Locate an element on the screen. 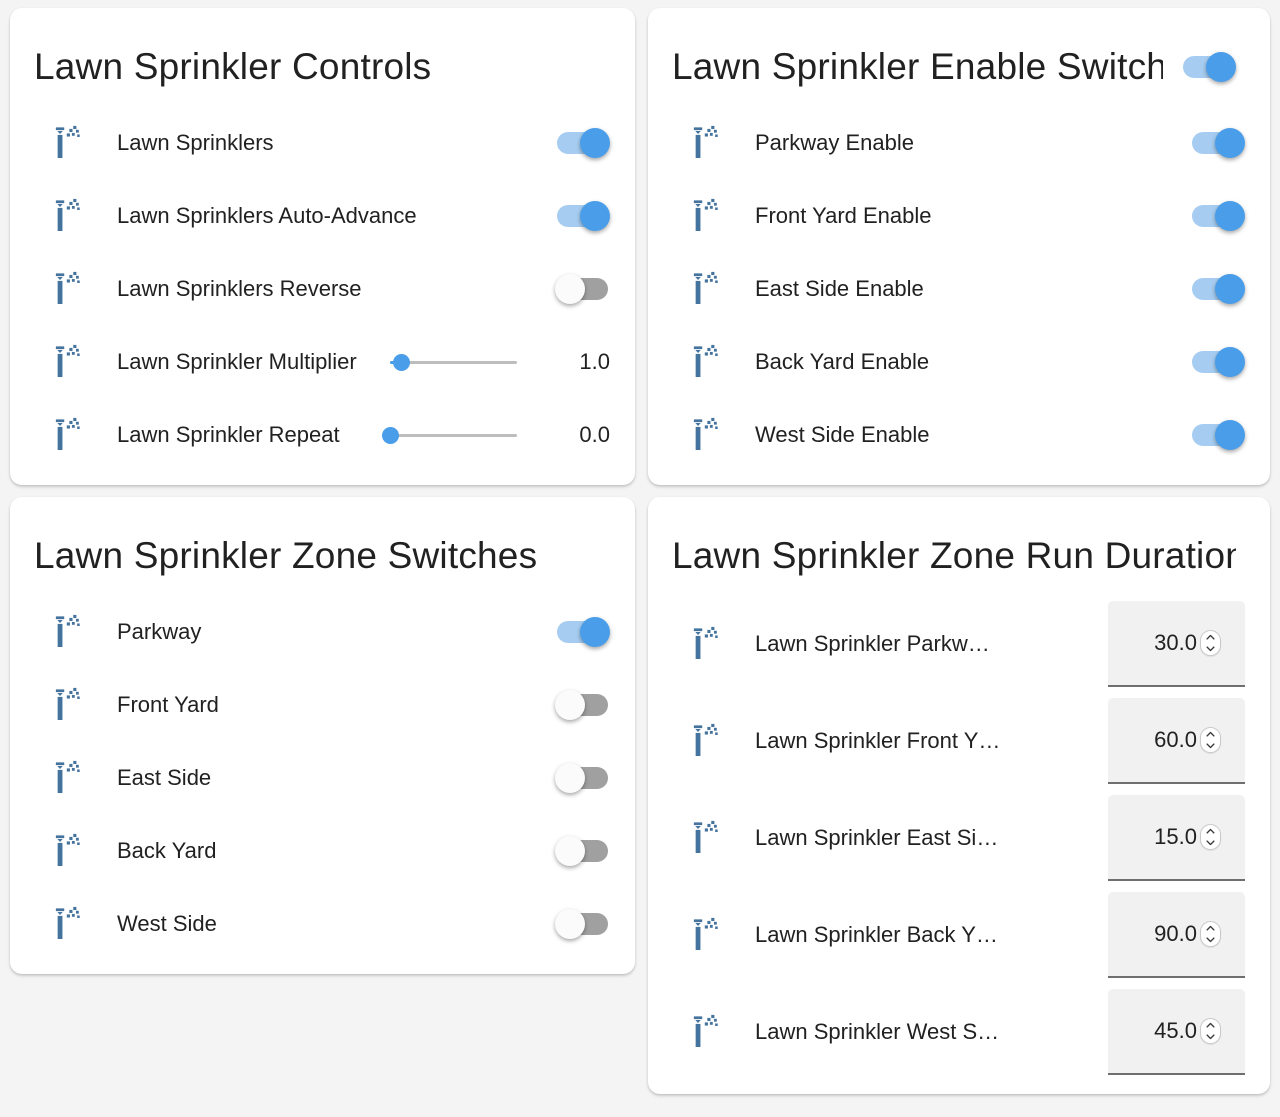 The image size is (1280, 1117). entity-name: Lawn Sprinkler Repeat is located at coordinates (228, 434).